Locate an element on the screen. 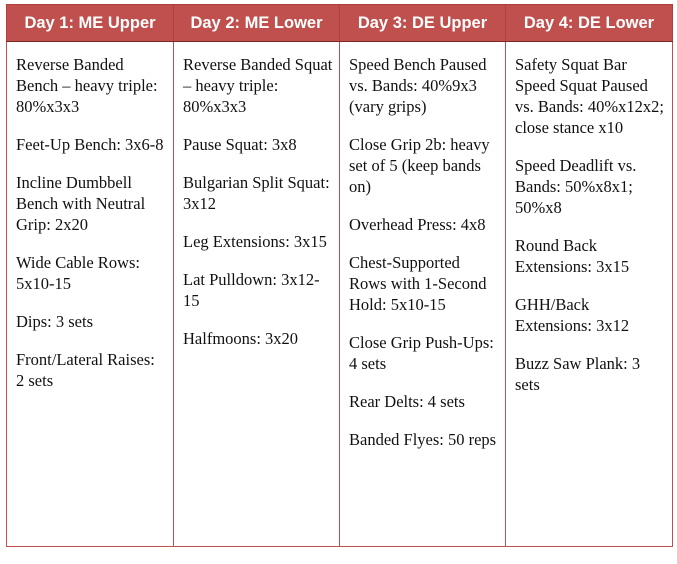 The width and height of the screenshot is (677, 564). exercise-item: Front/Lateral Raises: 2 sets is located at coordinates (85, 370).